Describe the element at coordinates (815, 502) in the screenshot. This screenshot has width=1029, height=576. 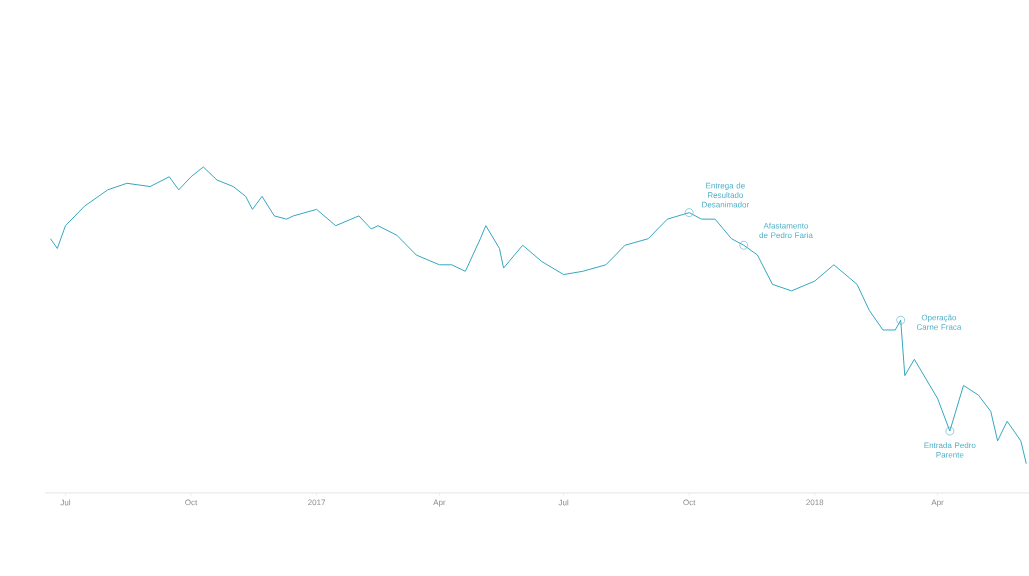
I see `x-tick-label: 2018` at that location.